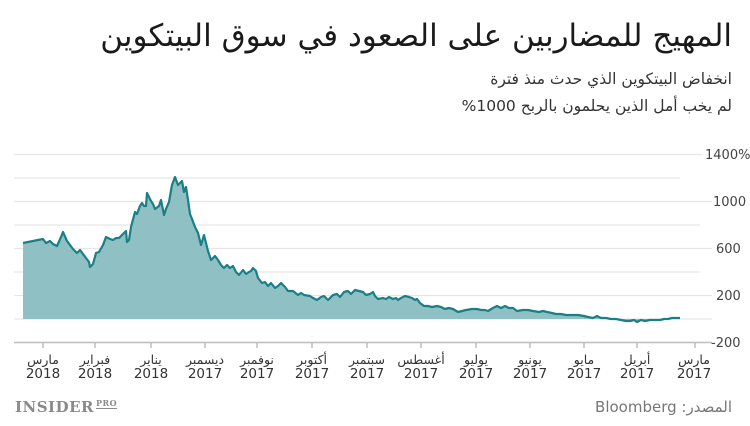  What do you see at coordinates (729, 202) in the screenshot?
I see `y-tick-1000: 1000` at bounding box center [729, 202].